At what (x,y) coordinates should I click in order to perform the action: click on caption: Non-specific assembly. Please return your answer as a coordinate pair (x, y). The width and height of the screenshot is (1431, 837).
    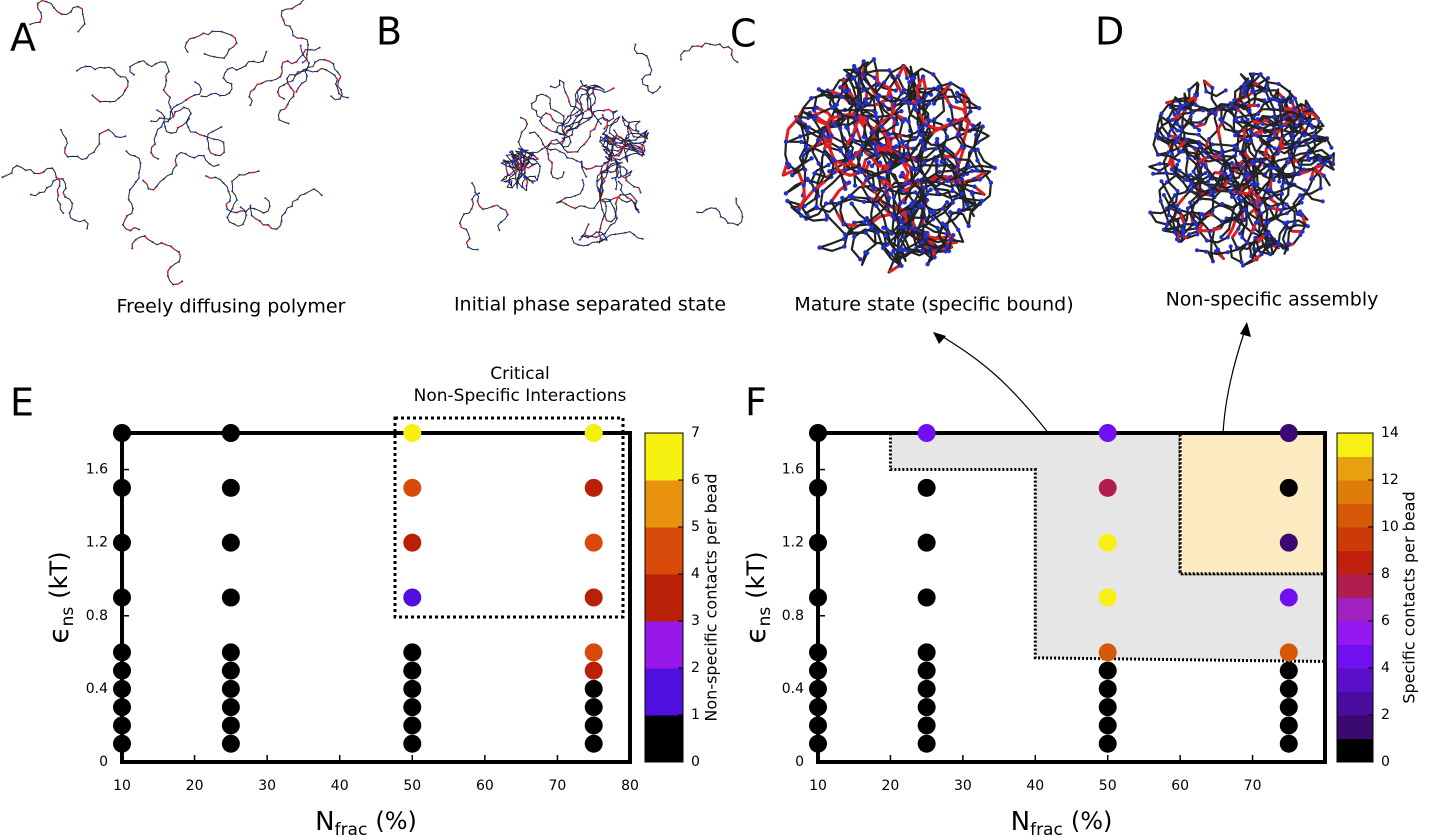
    Looking at the image, I should click on (1272, 300).